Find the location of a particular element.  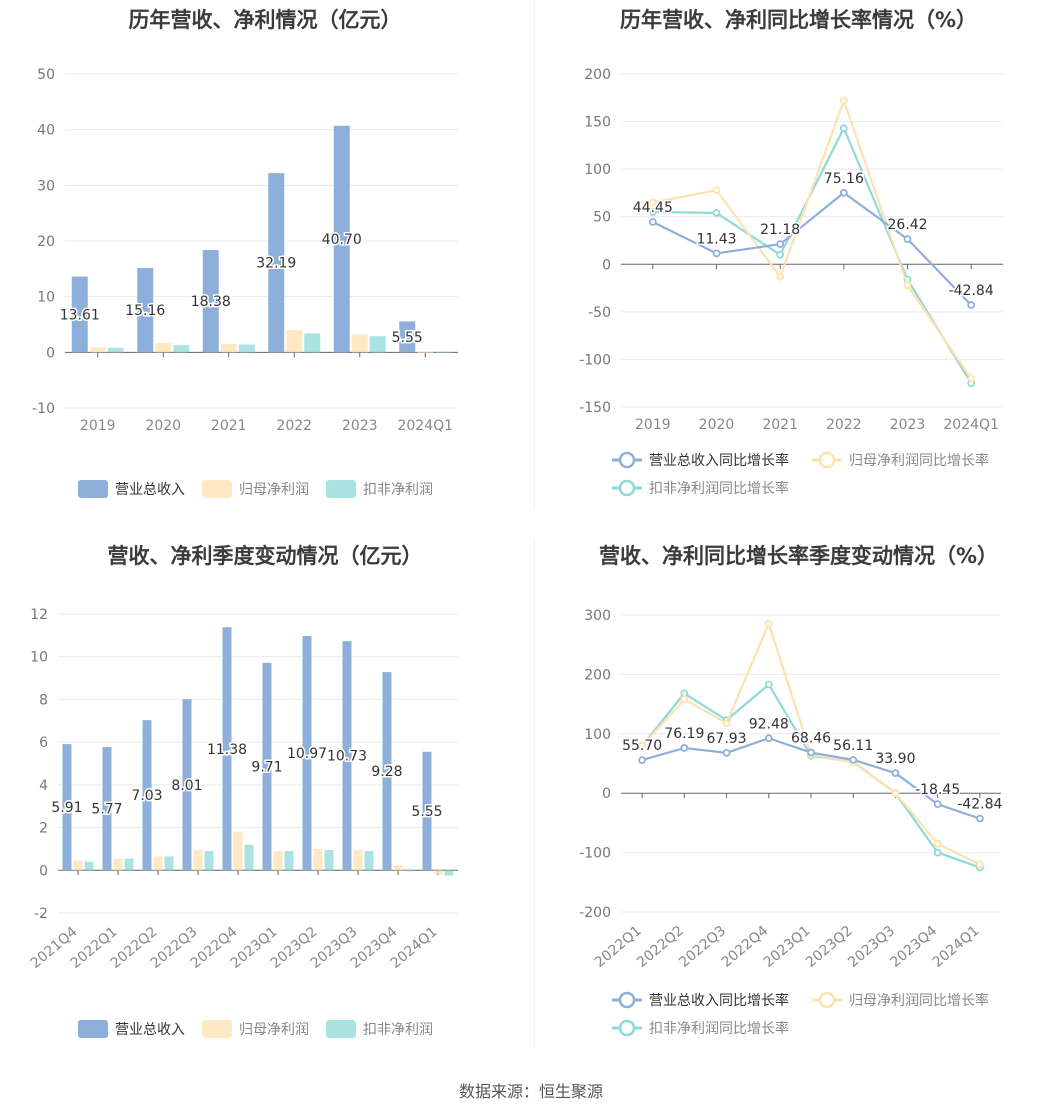

x-tick-label: 2022Q3 is located at coordinates (702, 947).